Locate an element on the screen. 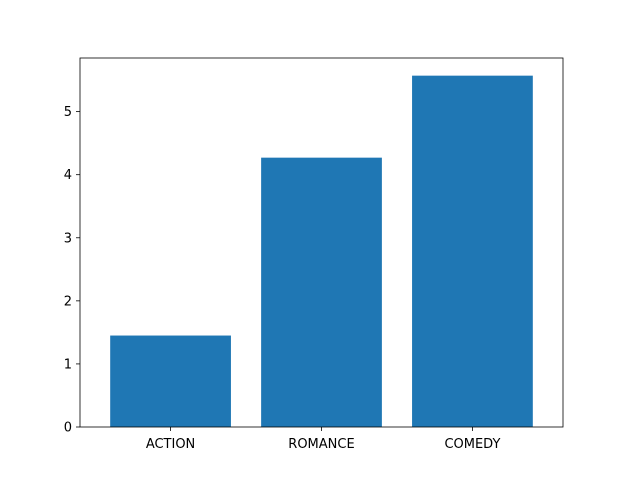  y-tick-label-3: 3 is located at coordinates (68, 238).